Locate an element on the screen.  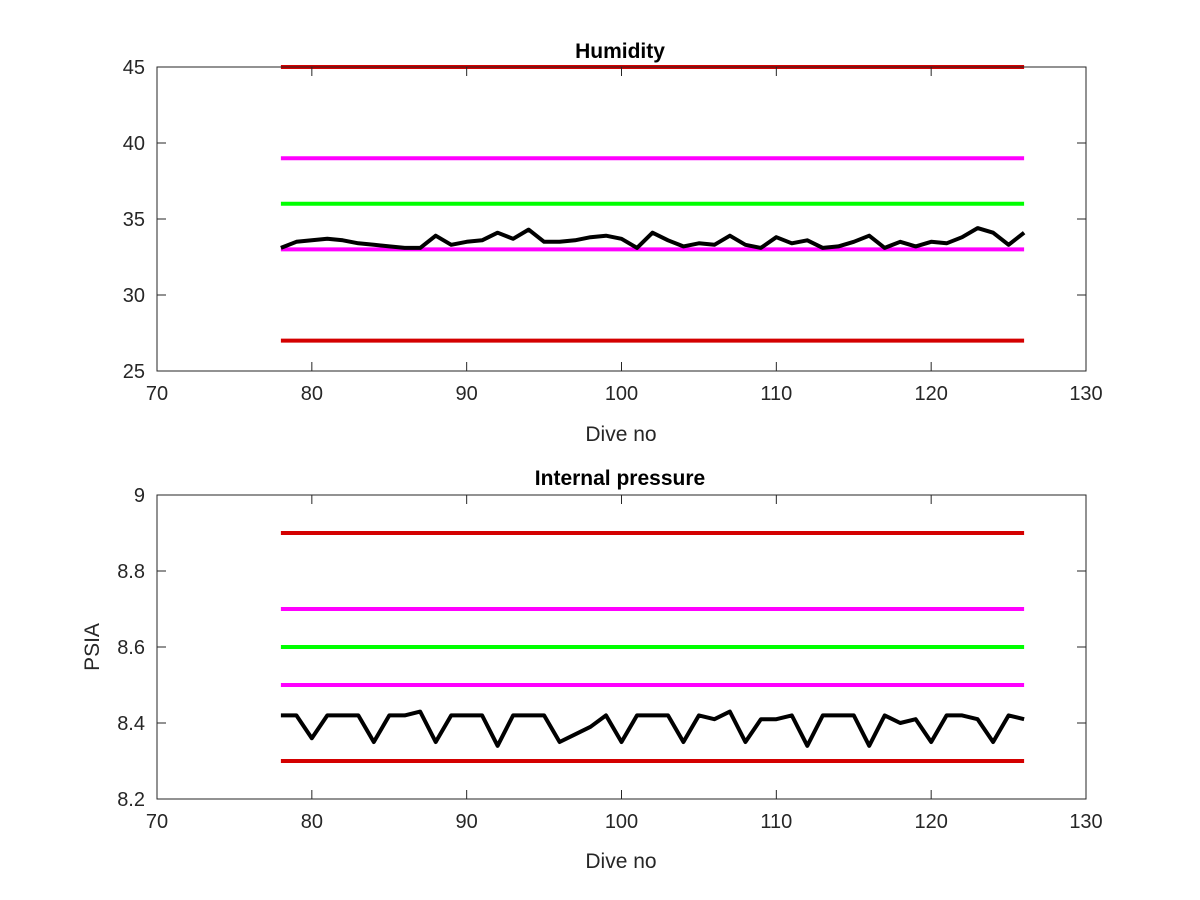
pressure-ytick-label: 8.8 is located at coordinates (131, 572).